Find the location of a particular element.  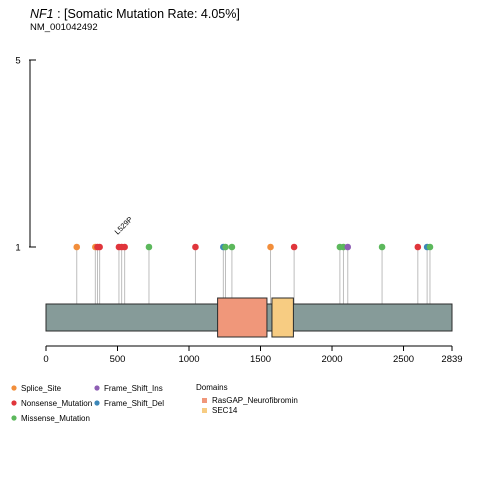

y-tick-label: 1 is located at coordinates (17, 248).